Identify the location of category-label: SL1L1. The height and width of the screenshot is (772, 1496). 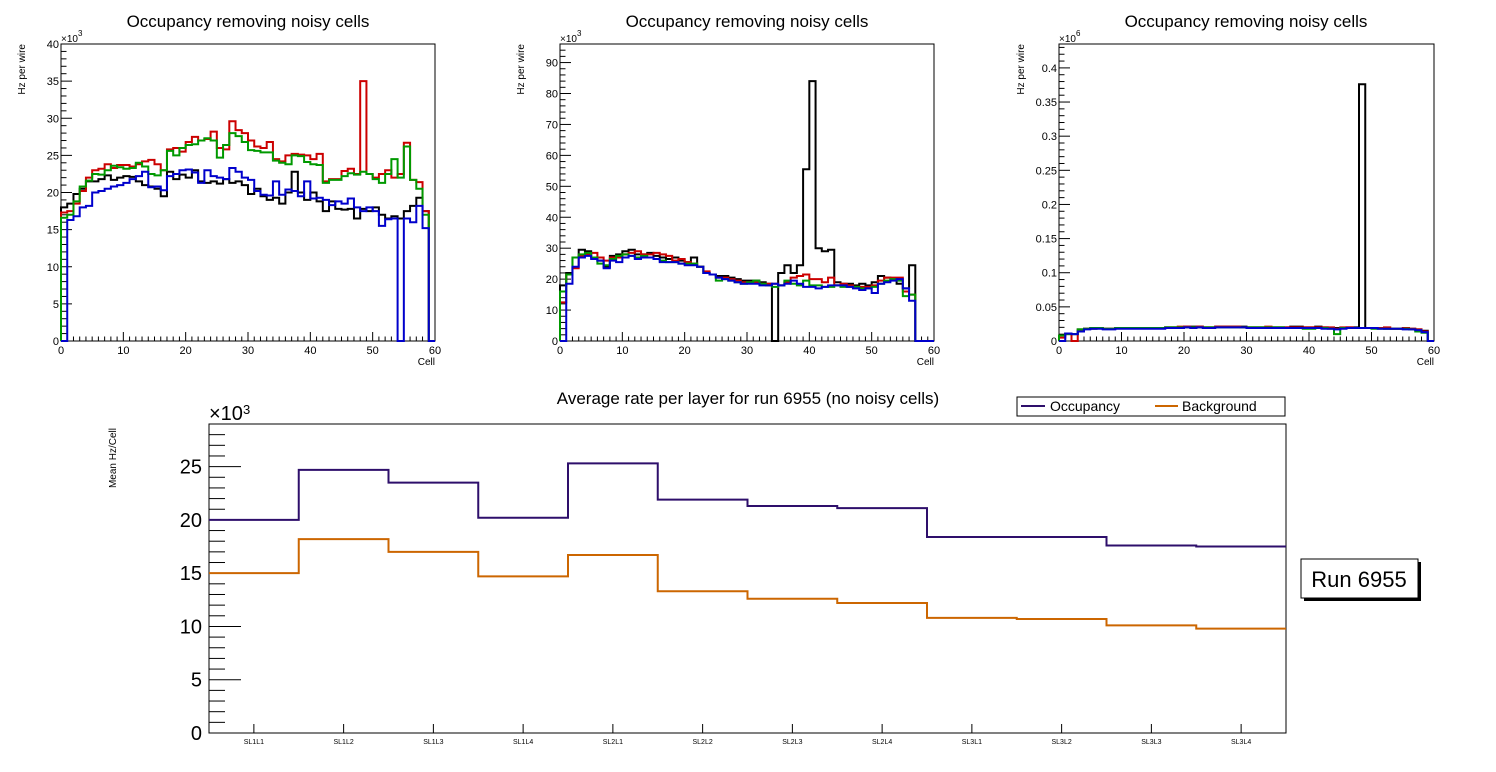
(254, 742).